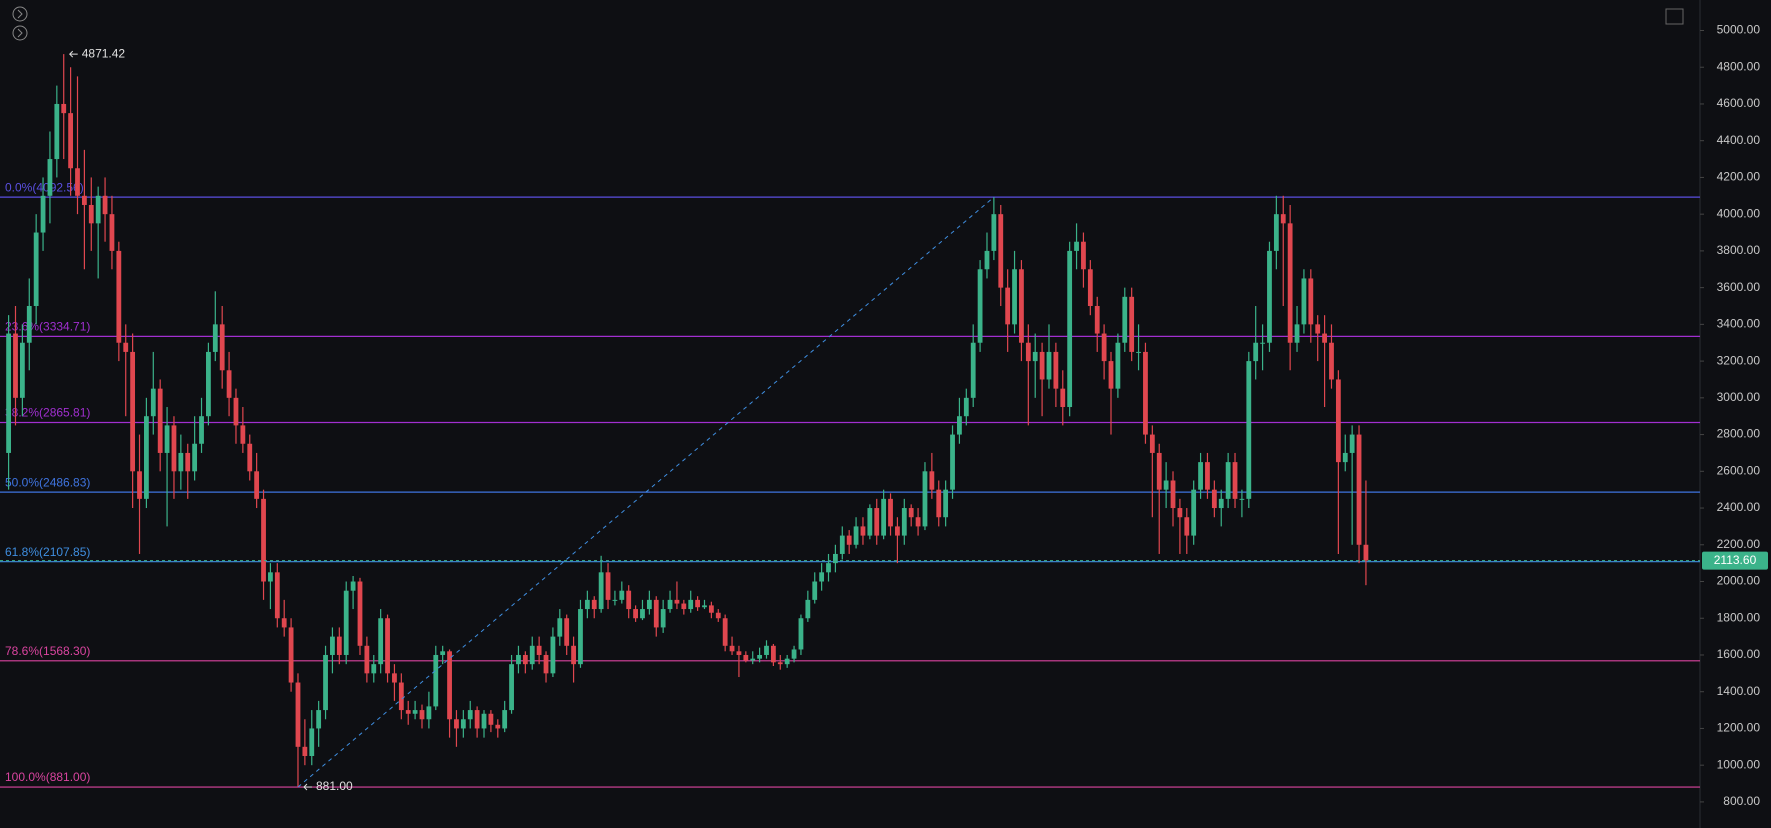  Describe the element at coordinates (104, 53) in the screenshot. I see `high-label: 4871.42` at that location.